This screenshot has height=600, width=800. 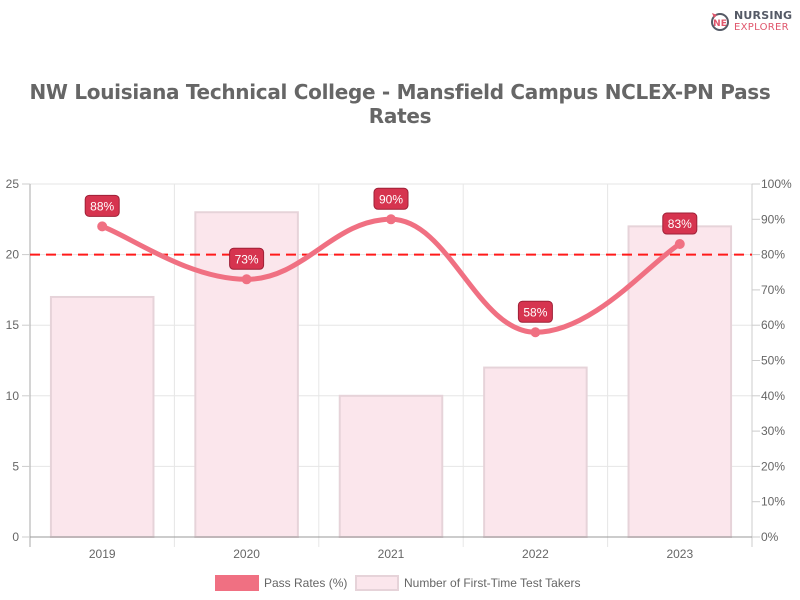 I want to click on right-tick-label: 50%, so click(x=773, y=361).